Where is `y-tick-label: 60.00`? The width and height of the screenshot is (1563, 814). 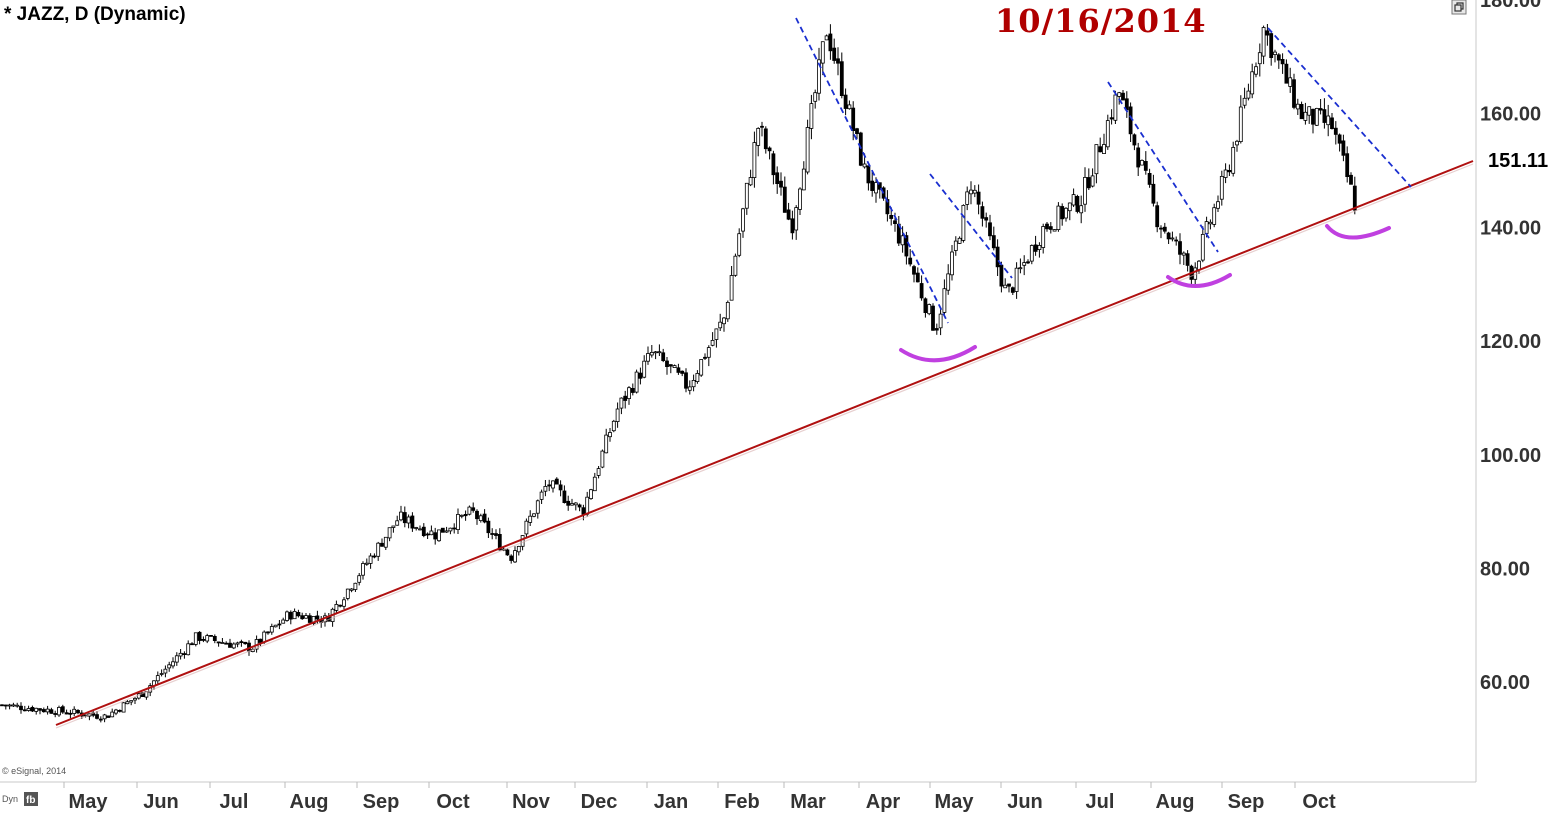
y-tick-label: 60.00 is located at coordinates (1505, 683).